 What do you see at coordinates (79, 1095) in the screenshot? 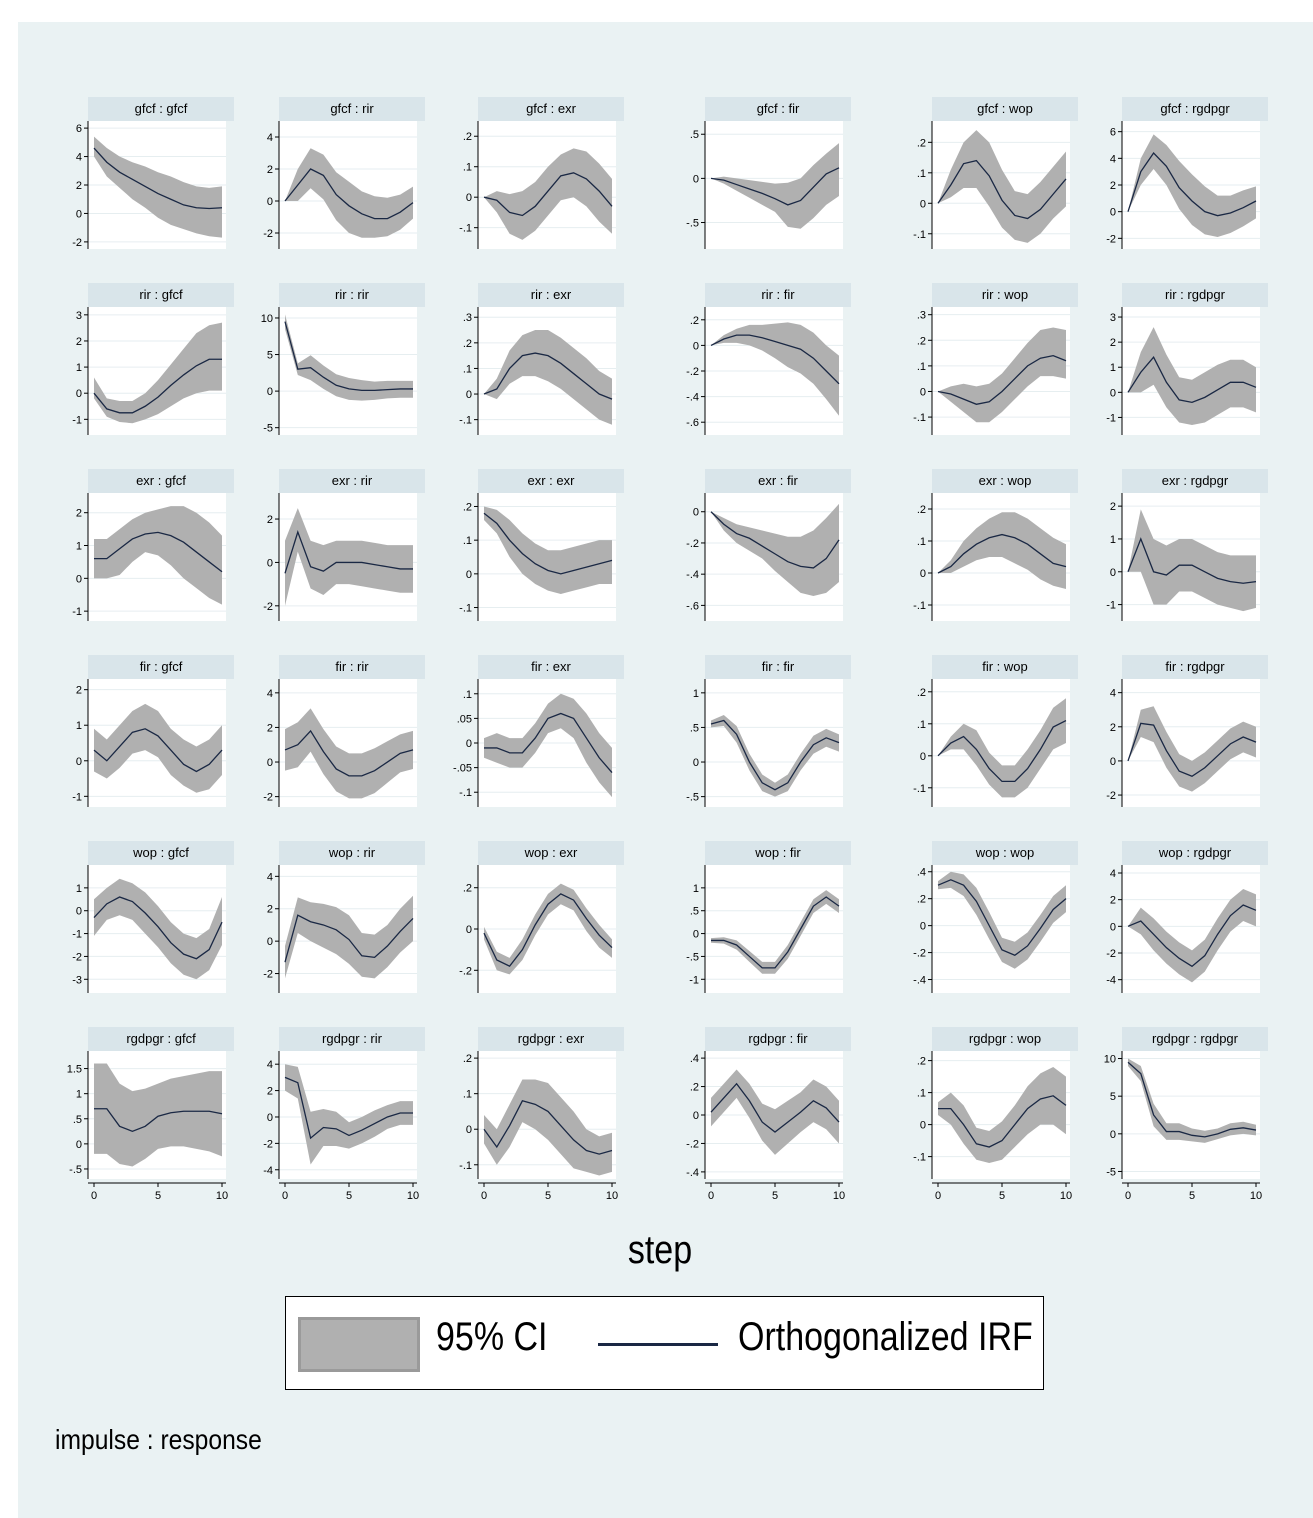
I see `y-tick-label: 1` at bounding box center [79, 1095].